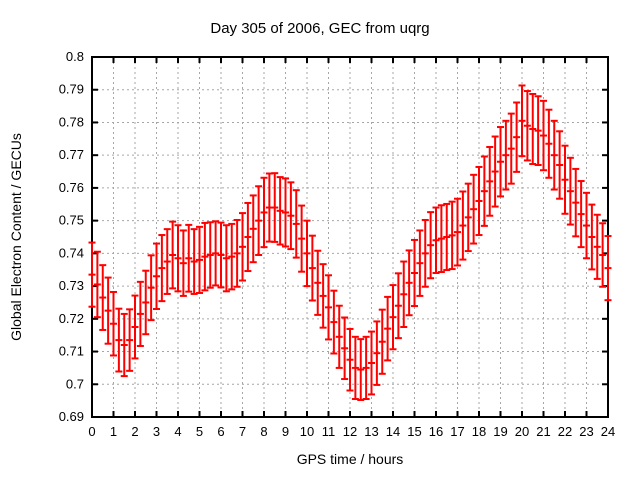 The width and height of the screenshot is (640, 480). I want to click on x-axis-label: GPS time / hours, so click(350, 459).